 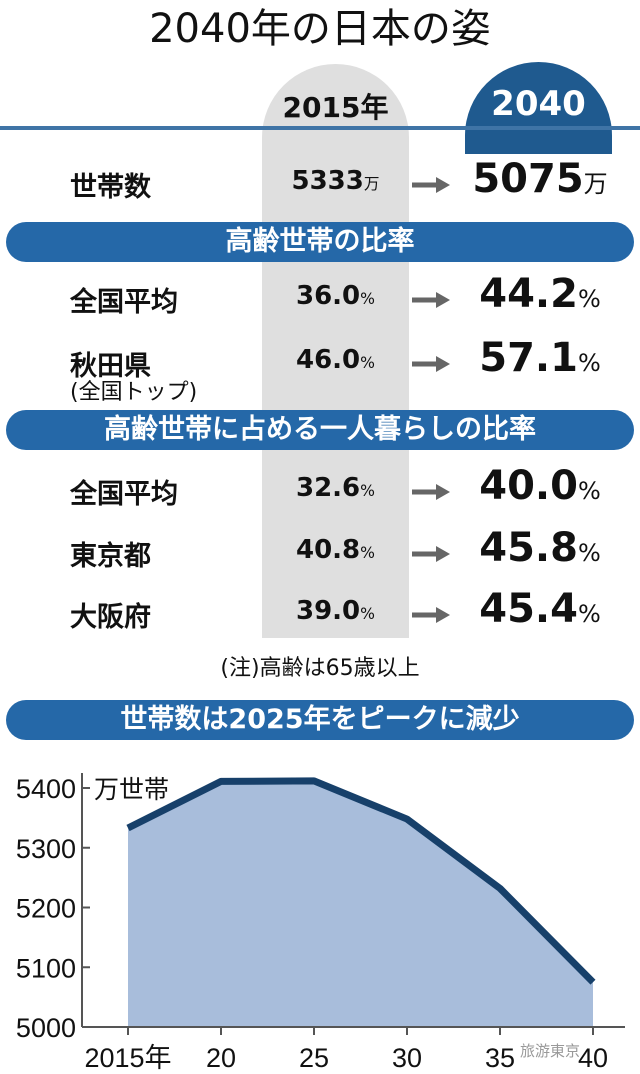 I want to click on value-2040: 40.0%, so click(x=540, y=486).